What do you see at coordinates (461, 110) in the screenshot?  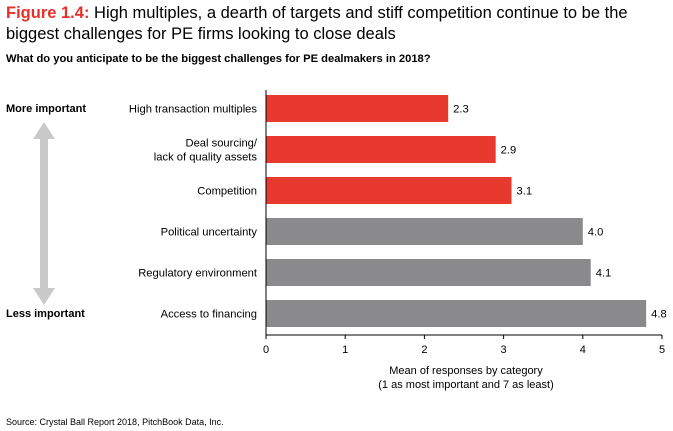 I see `value-label-0: 2.3` at bounding box center [461, 110].